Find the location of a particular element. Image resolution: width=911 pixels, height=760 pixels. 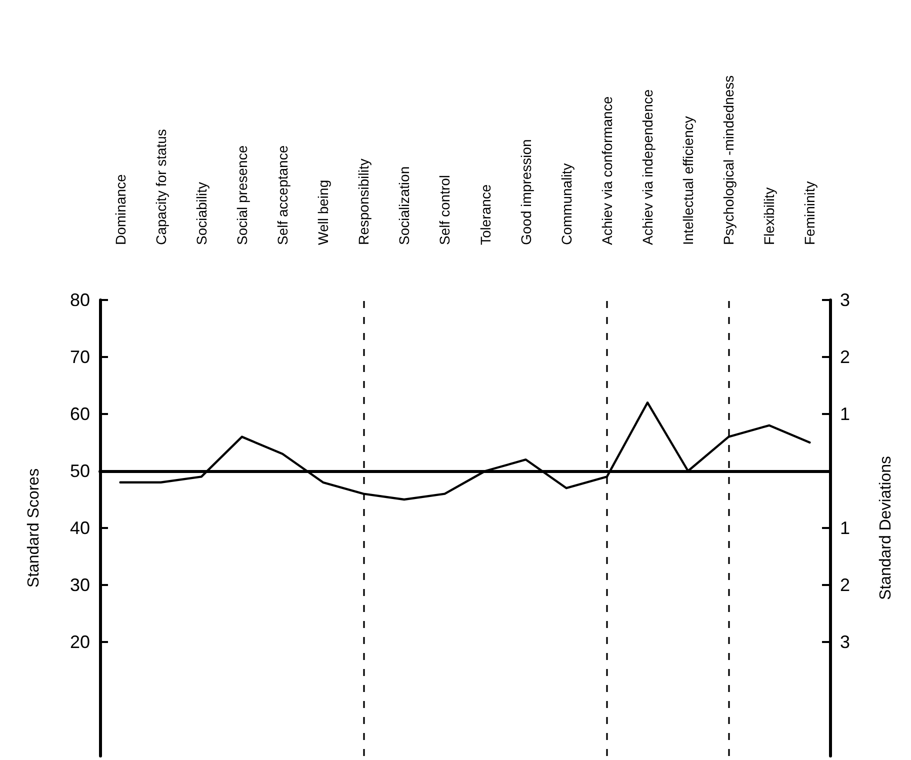

y2-axis-title: Standard Deviations is located at coordinates (886, 528).